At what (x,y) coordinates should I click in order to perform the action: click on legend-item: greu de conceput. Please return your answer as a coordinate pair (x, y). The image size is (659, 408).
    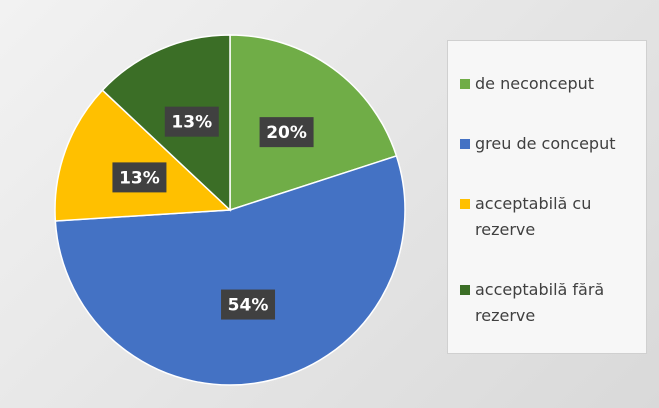
    Looking at the image, I should click on (549, 144).